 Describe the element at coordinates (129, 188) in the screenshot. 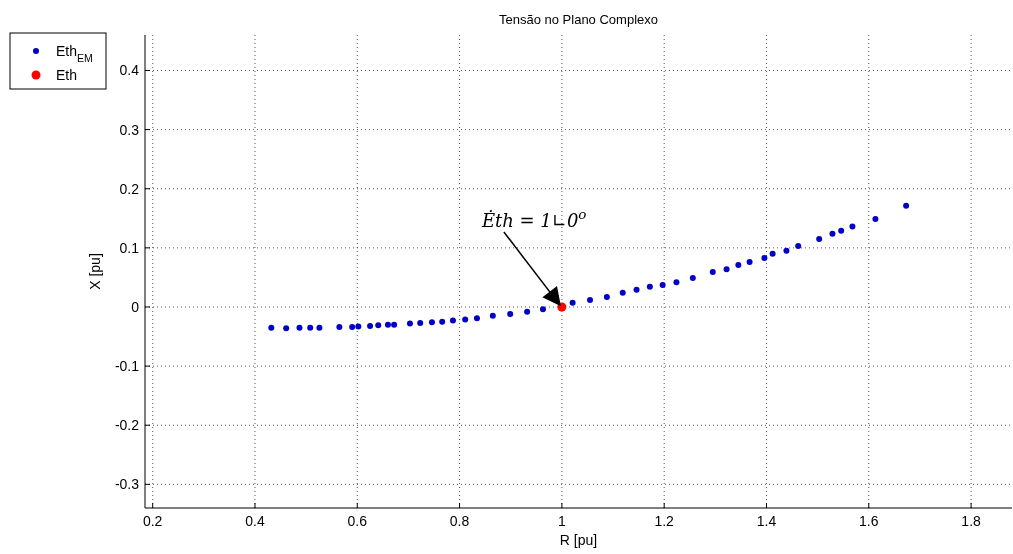

I see `y-tick-label: 0.2` at that location.